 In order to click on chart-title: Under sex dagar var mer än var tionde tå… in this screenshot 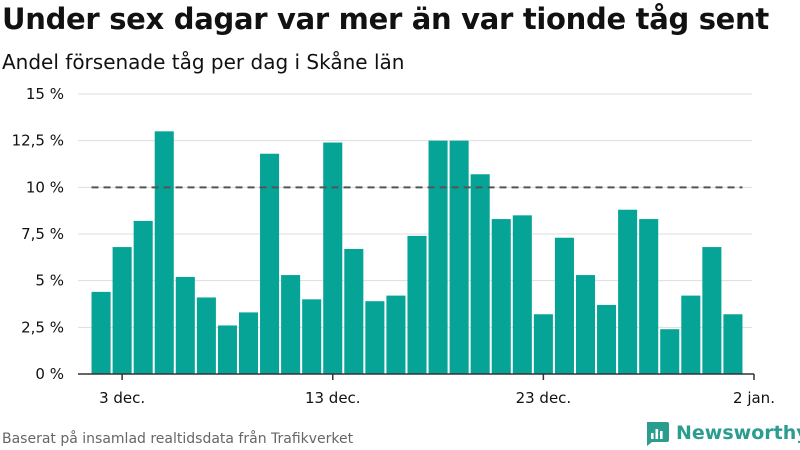, I will do `click(385, 19)`.